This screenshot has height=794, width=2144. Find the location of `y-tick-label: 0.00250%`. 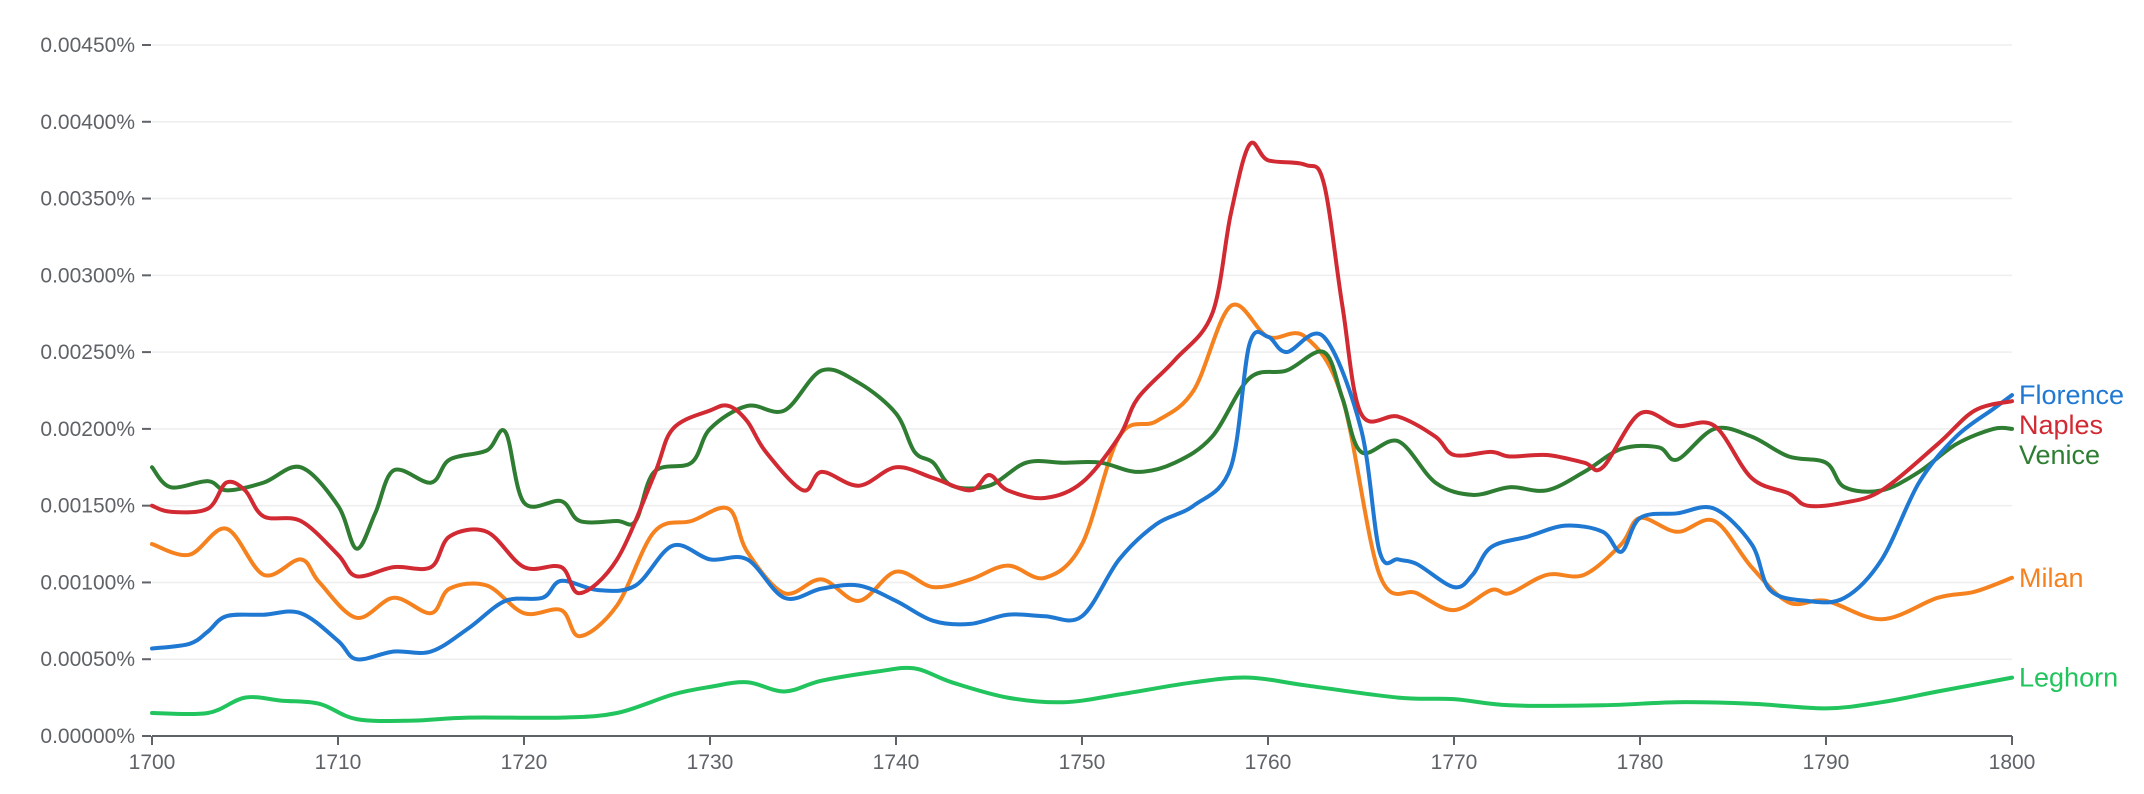

y-tick-label: 0.00250% is located at coordinates (87, 352).